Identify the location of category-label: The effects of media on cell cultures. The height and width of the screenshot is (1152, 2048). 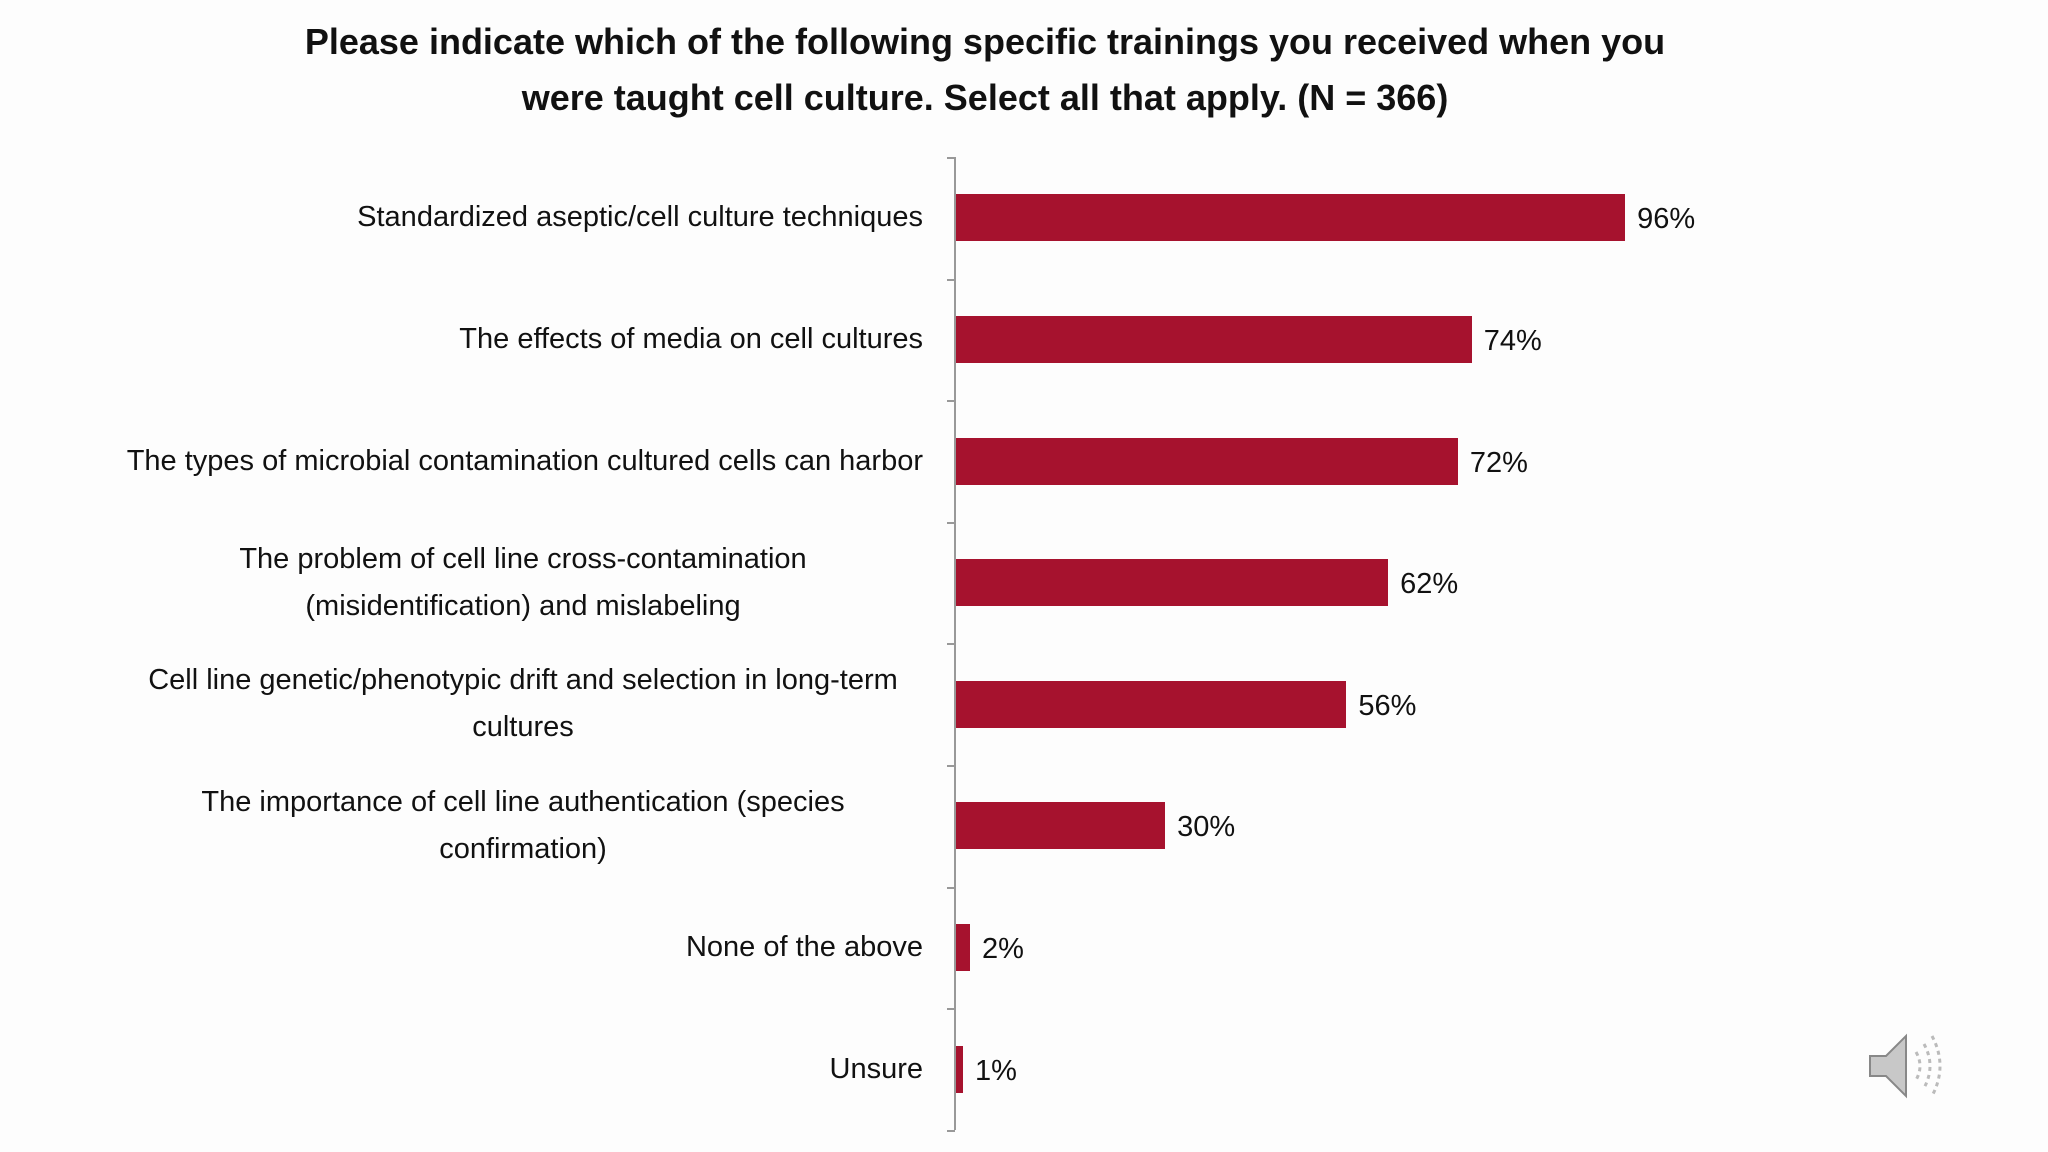
(691, 338).